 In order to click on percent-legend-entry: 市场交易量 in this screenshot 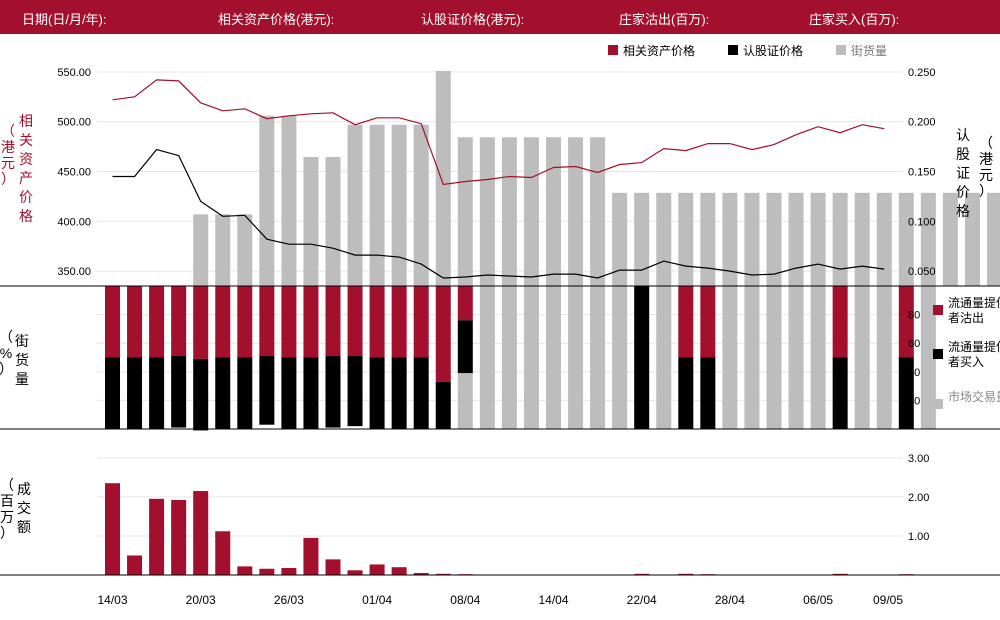, I will do `click(974, 396)`.